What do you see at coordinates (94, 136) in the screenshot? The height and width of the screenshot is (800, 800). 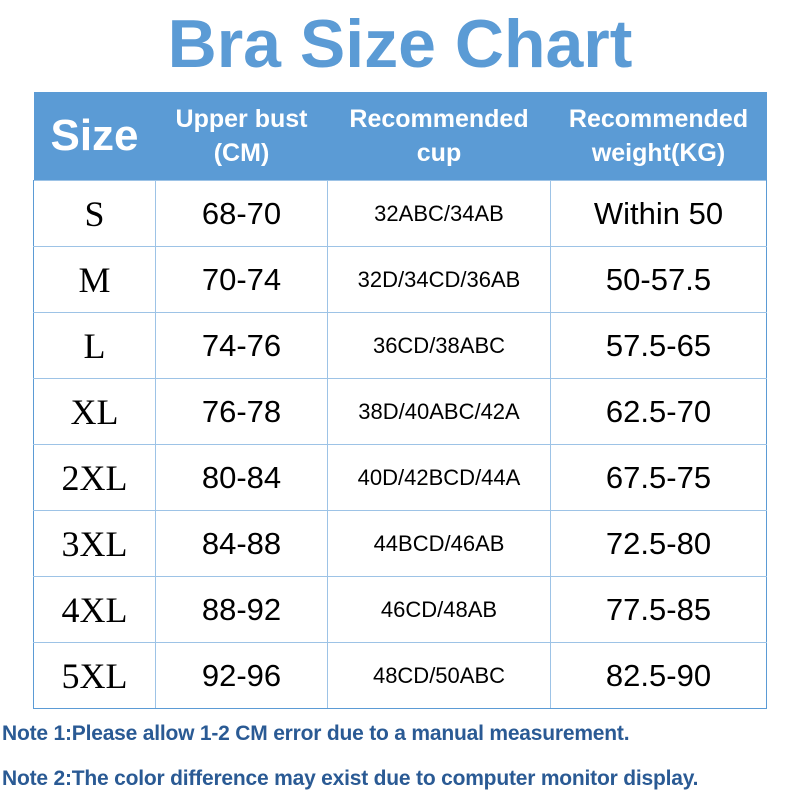 I see `header-size: Size` at bounding box center [94, 136].